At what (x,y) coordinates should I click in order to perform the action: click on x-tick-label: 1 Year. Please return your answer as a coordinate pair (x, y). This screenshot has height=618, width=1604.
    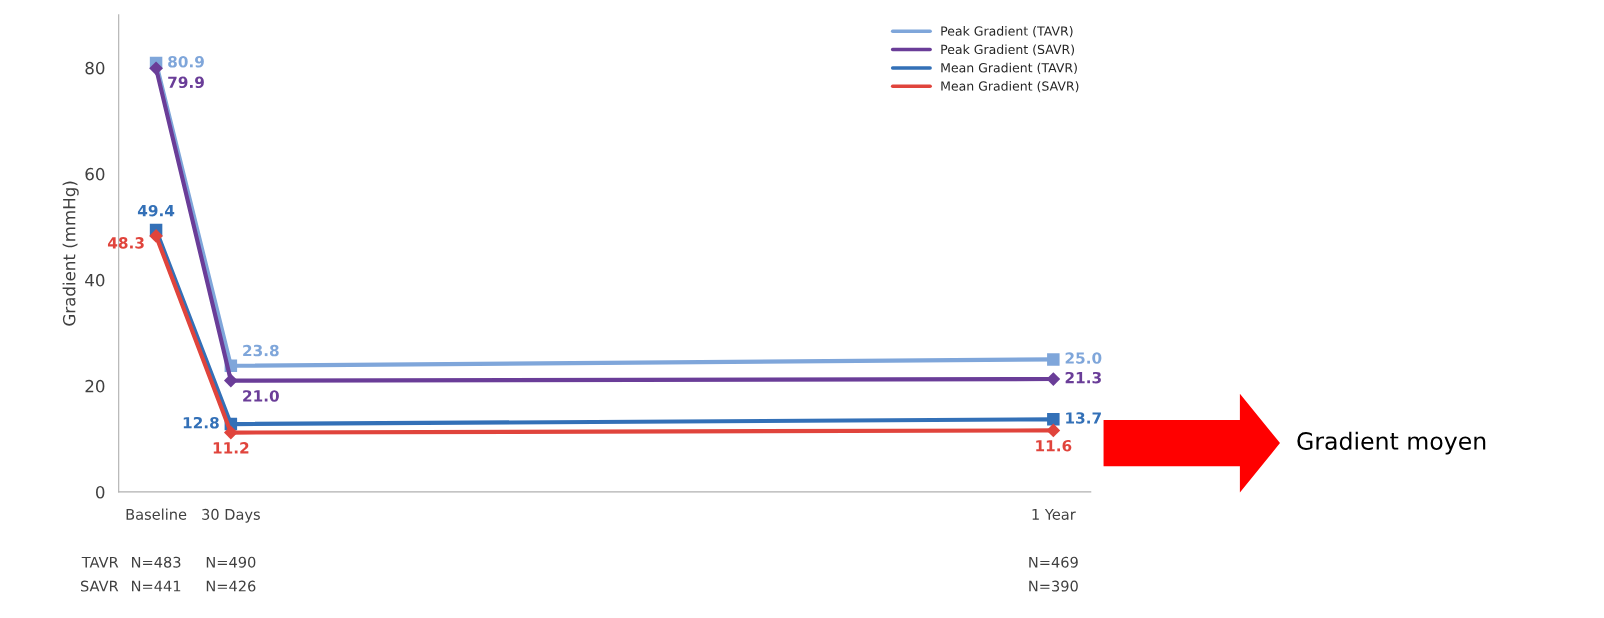
    Looking at the image, I should click on (1054, 514).